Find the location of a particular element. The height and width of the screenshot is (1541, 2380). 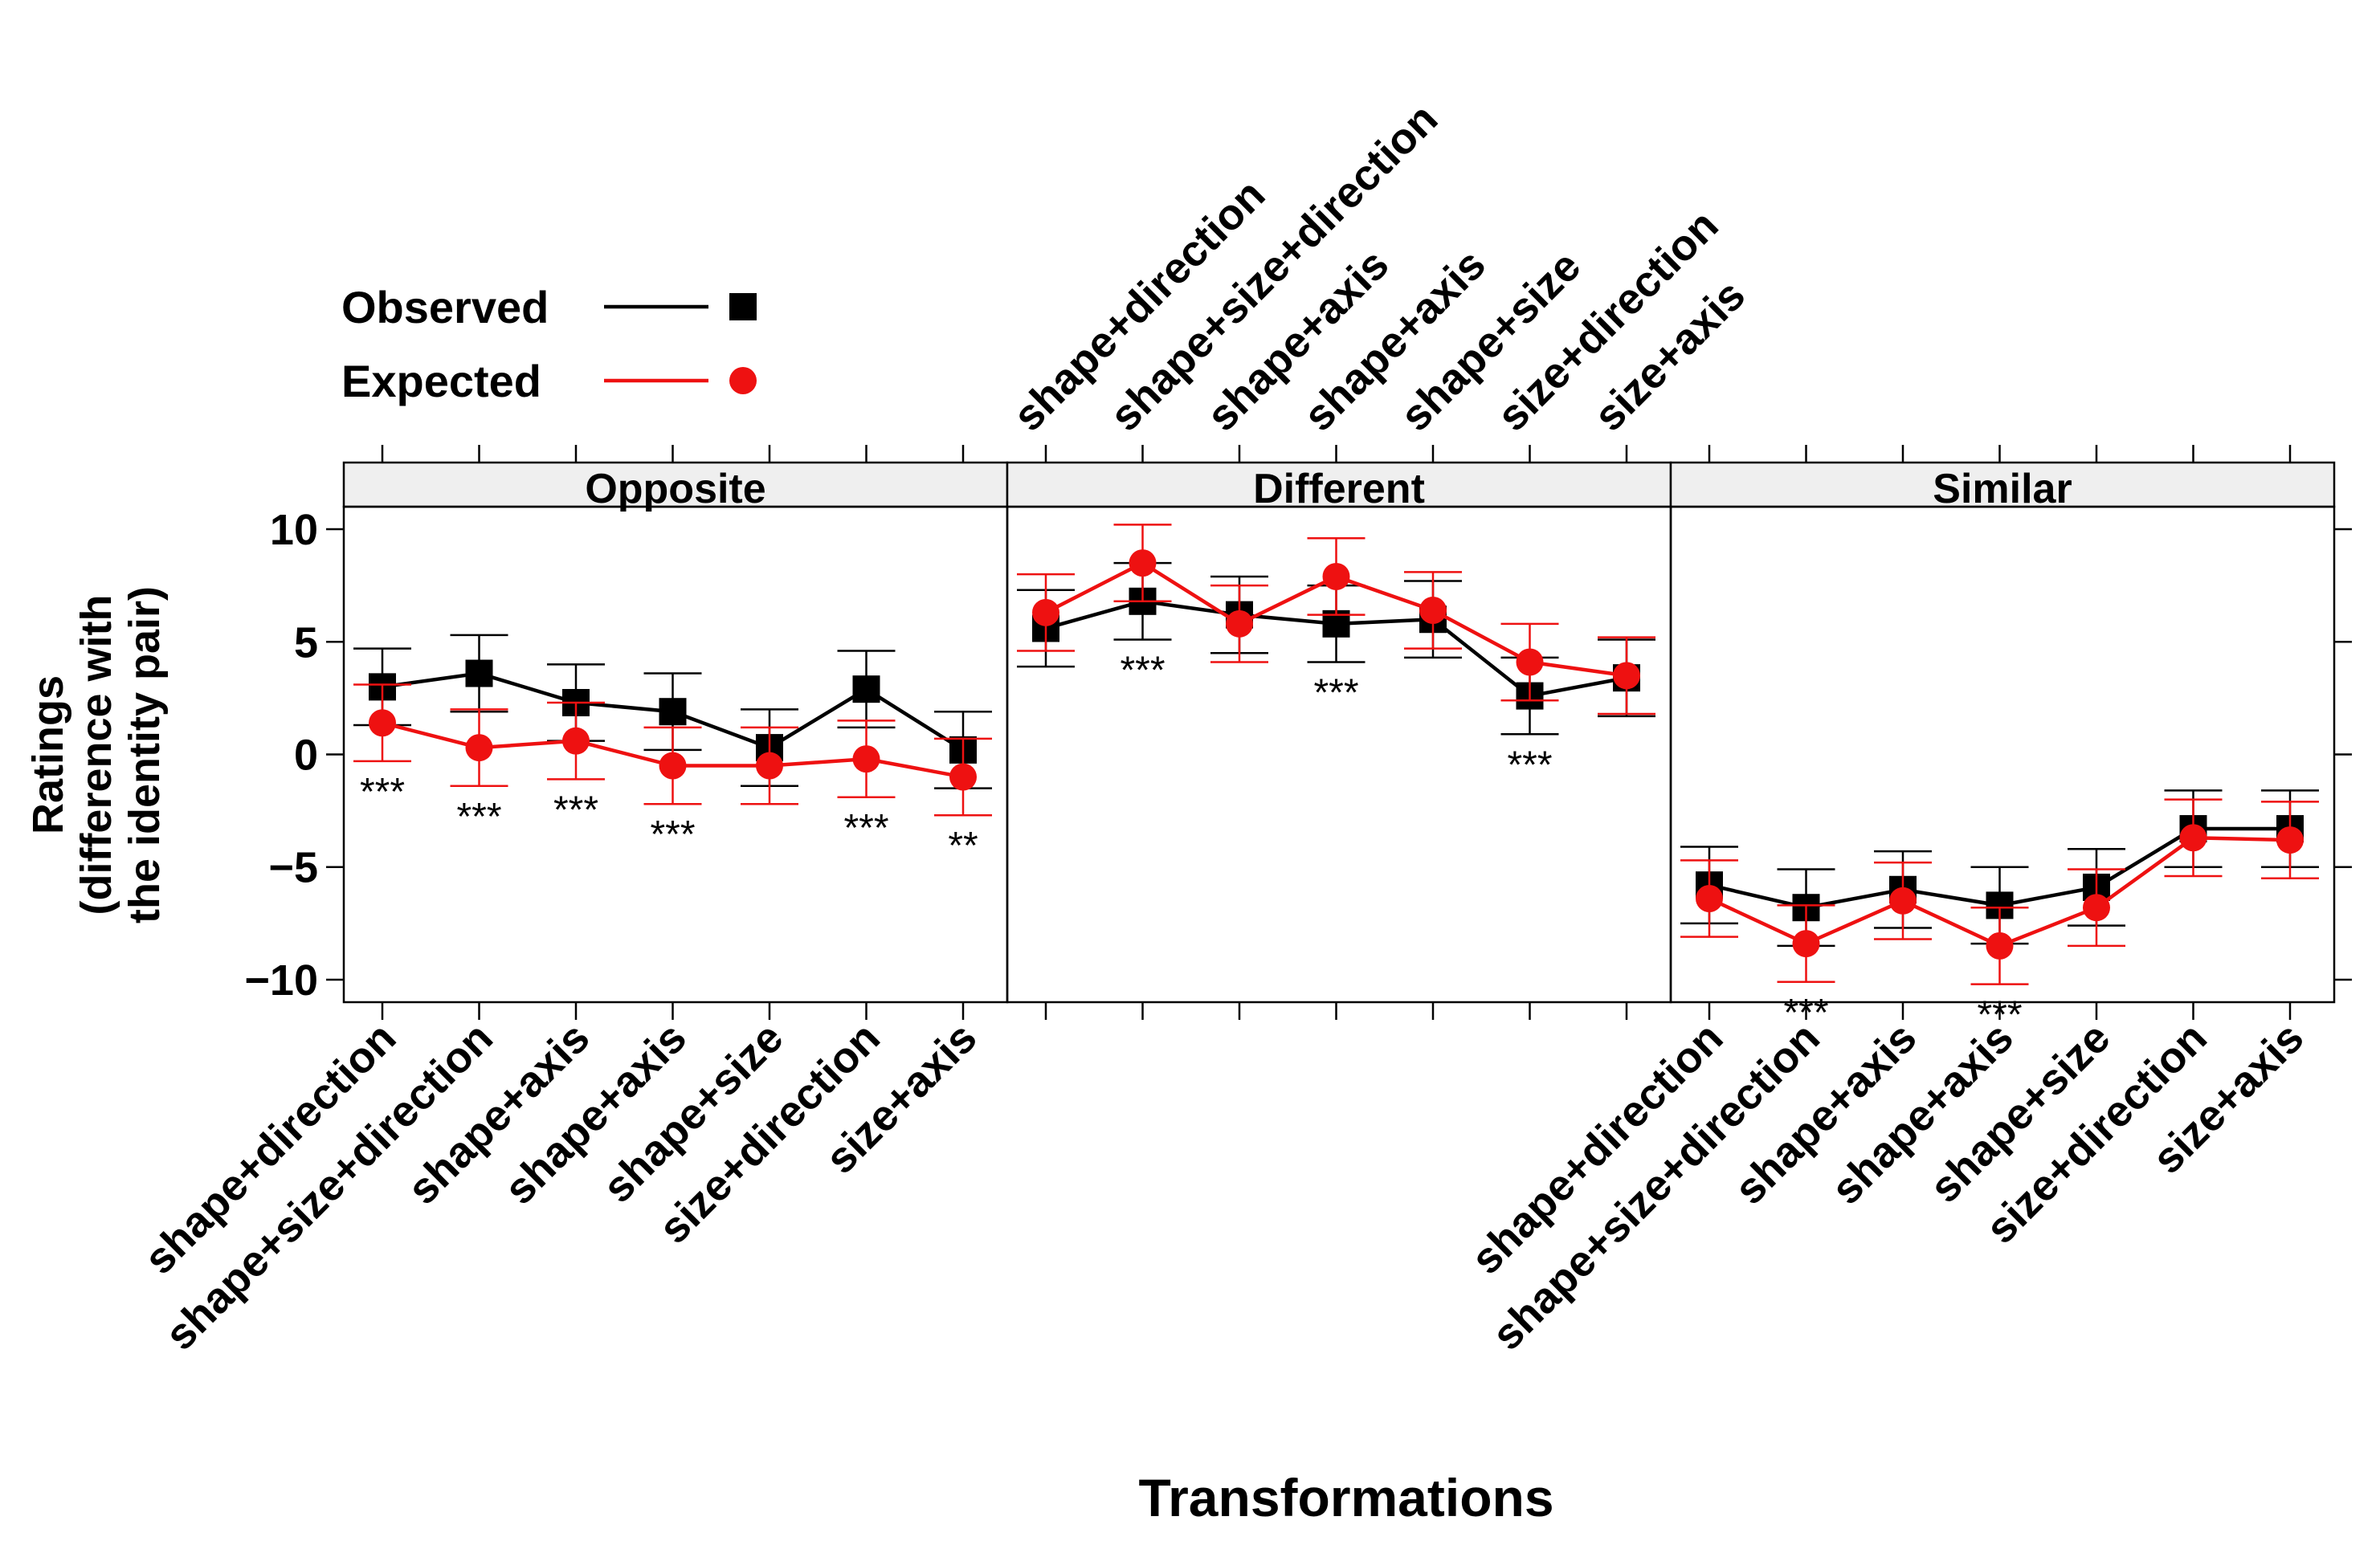

y-tick-label: −5 is located at coordinates (293, 868).